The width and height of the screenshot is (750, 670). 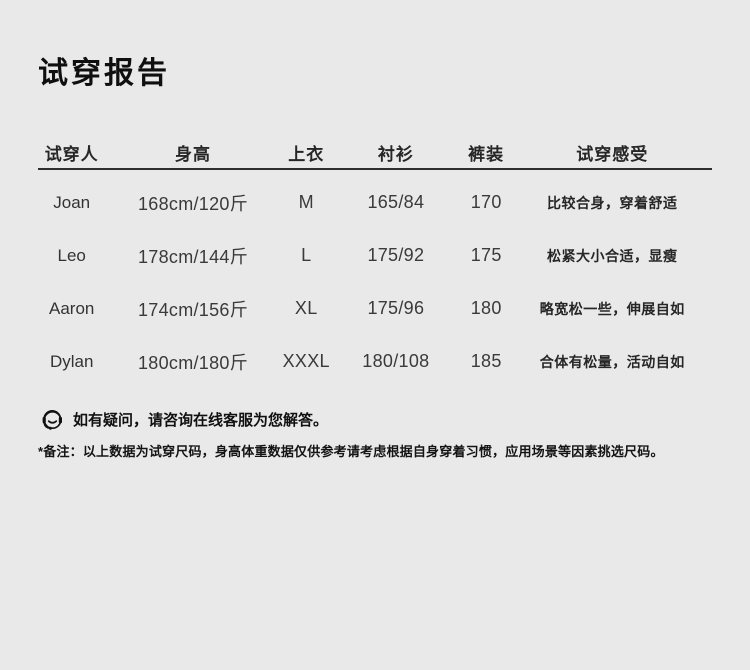 I want to click on tester-name: Leo, so click(x=71, y=255).